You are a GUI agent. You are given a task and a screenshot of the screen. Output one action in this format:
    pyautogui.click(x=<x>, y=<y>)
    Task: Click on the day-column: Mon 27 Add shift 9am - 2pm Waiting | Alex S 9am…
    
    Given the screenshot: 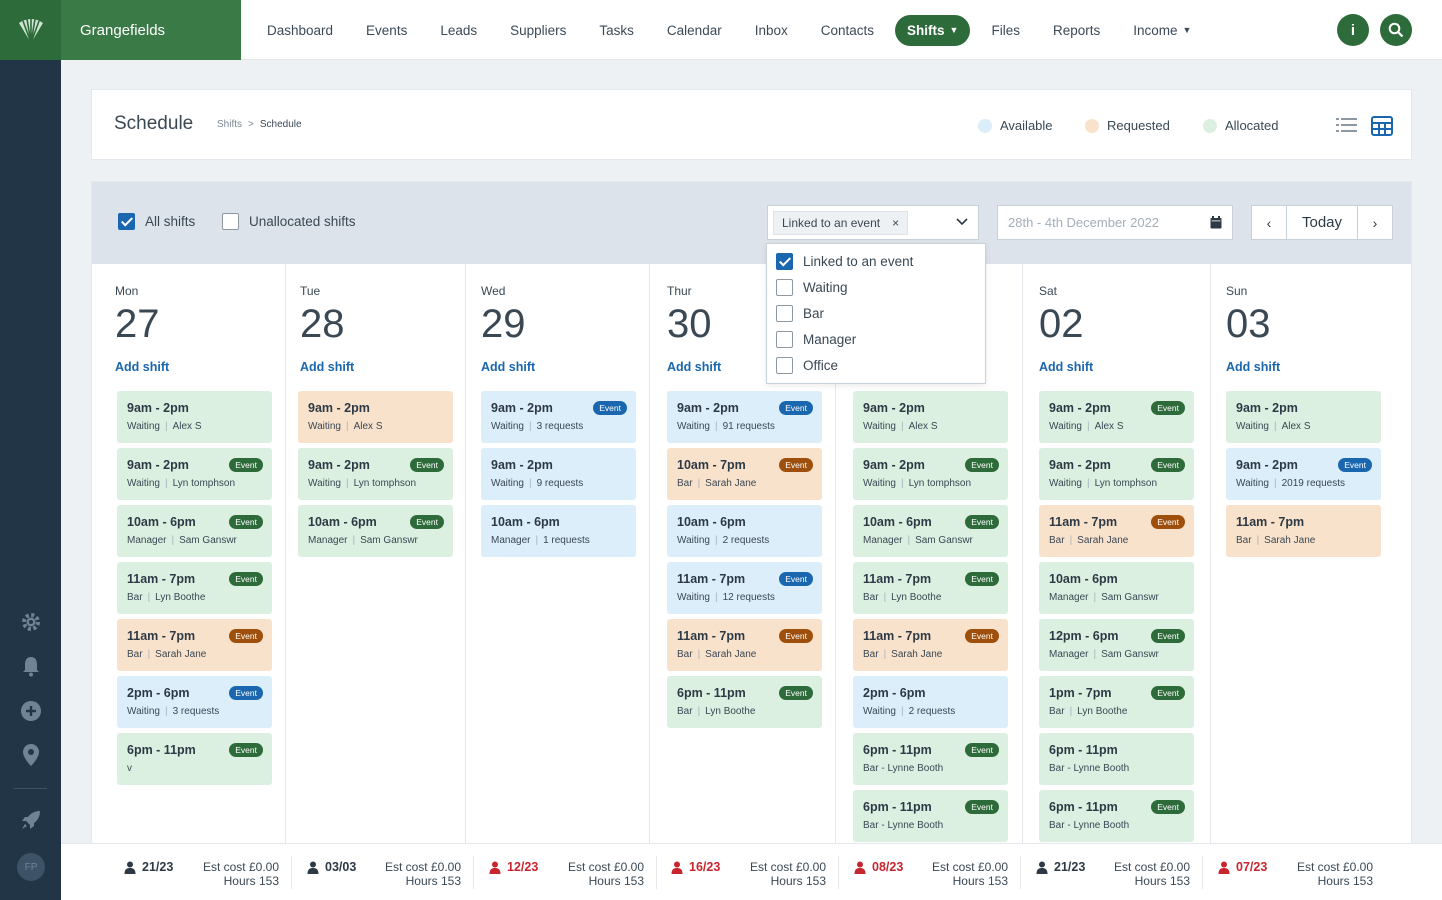 What is the action you would take?
    pyautogui.click(x=188, y=581)
    